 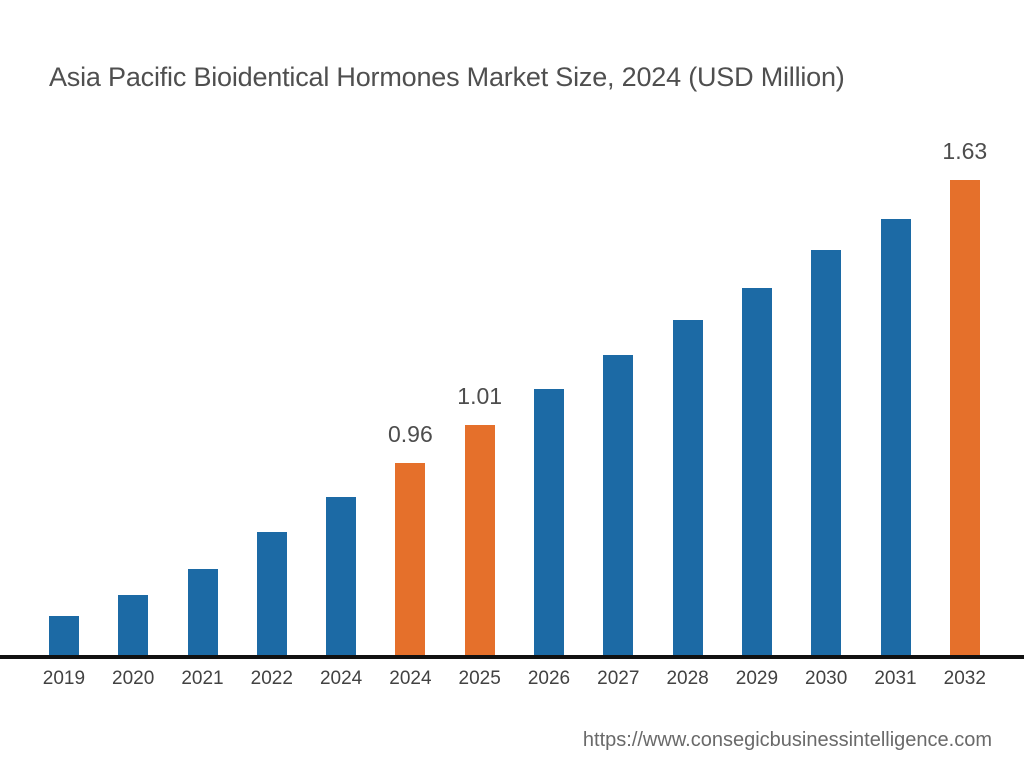 I want to click on x-tick-label: 2030, so click(x=826, y=678).